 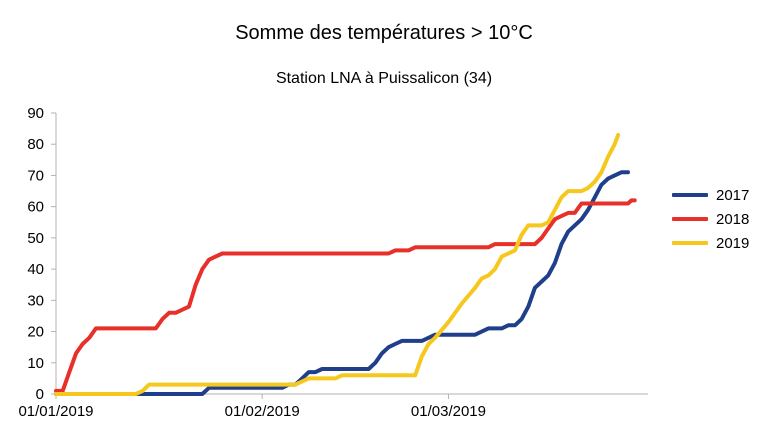 I want to click on y-tick-label: 80, so click(x=35, y=144).